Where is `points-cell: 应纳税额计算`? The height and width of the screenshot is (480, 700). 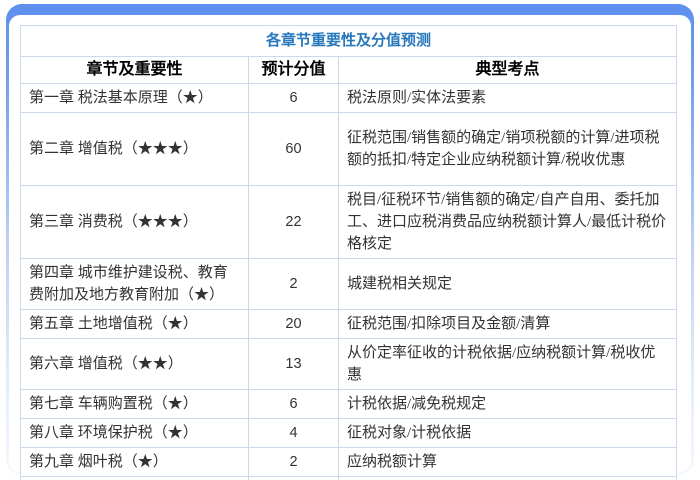
points-cell: 应纳税额计算 is located at coordinates (507, 462).